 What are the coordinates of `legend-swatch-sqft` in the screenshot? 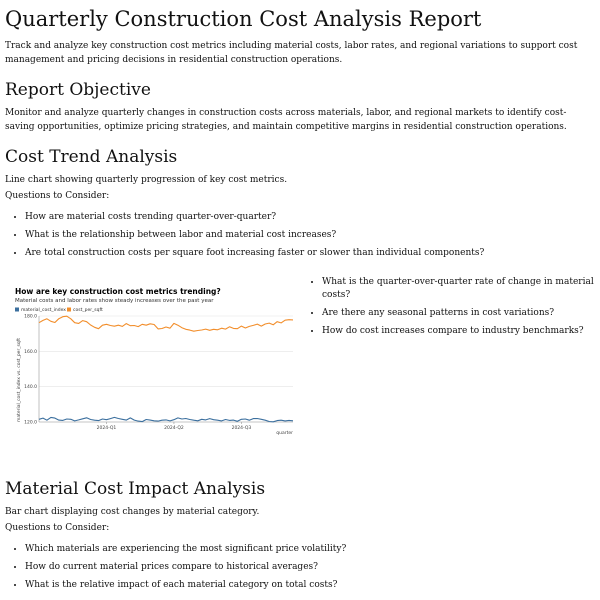 It's located at (69, 309).